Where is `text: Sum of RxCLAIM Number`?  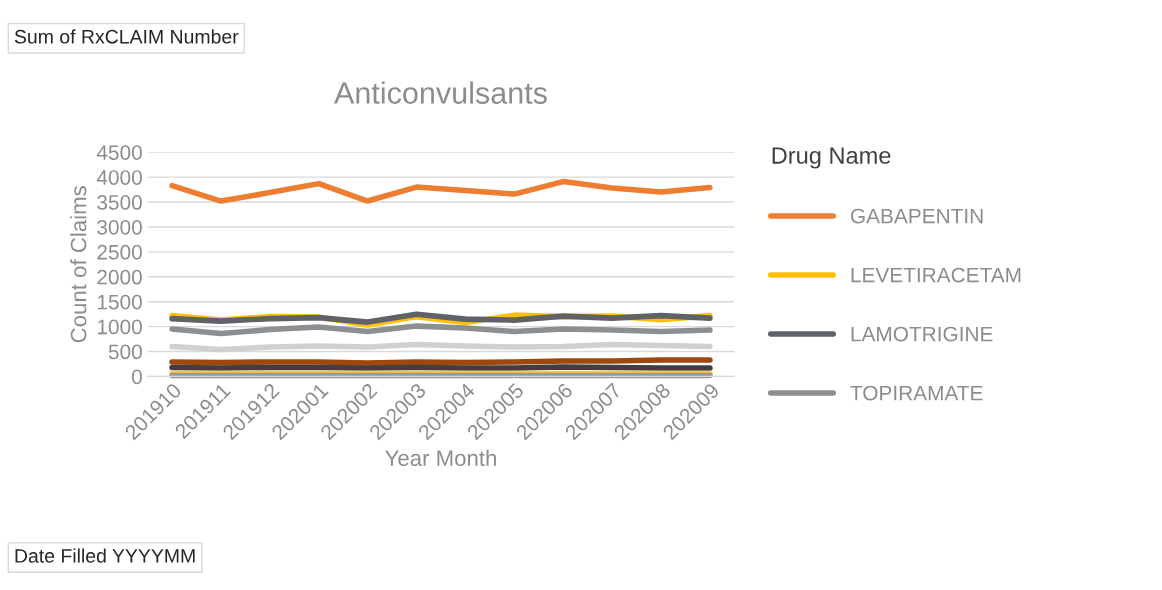 text: Sum of RxCLAIM Number is located at coordinates (126, 36).